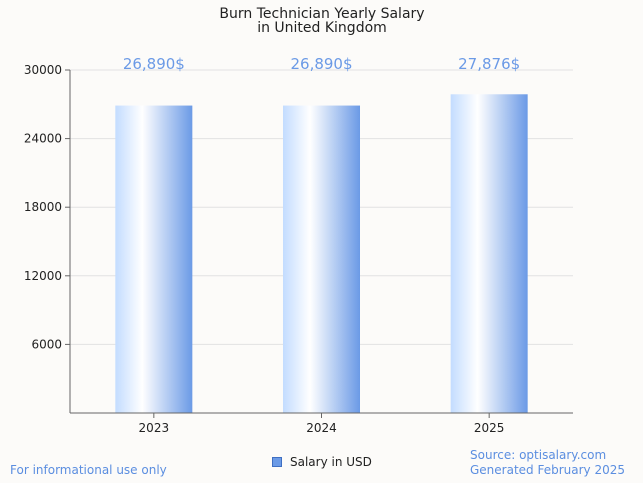 The width and height of the screenshot is (643, 483). I want to click on y-tick-label: 18000, so click(43, 207).